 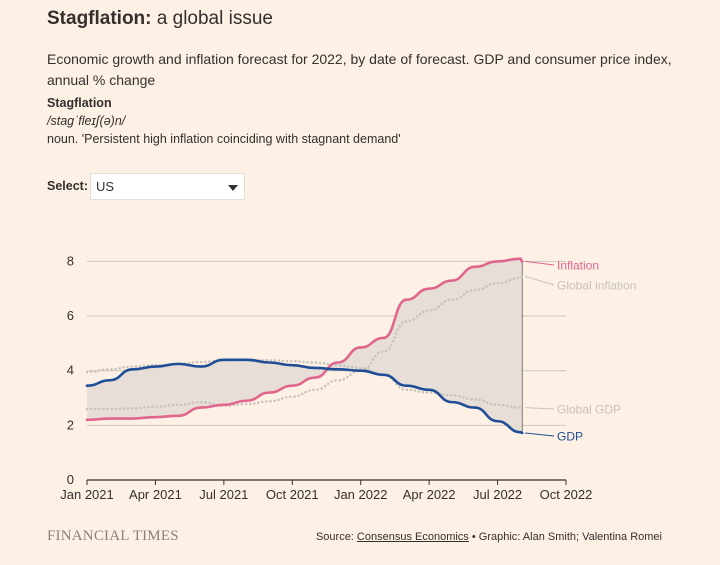 What do you see at coordinates (596, 286) in the screenshot?
I see `series-label: Global inflation` at bounding box center [596, 286].